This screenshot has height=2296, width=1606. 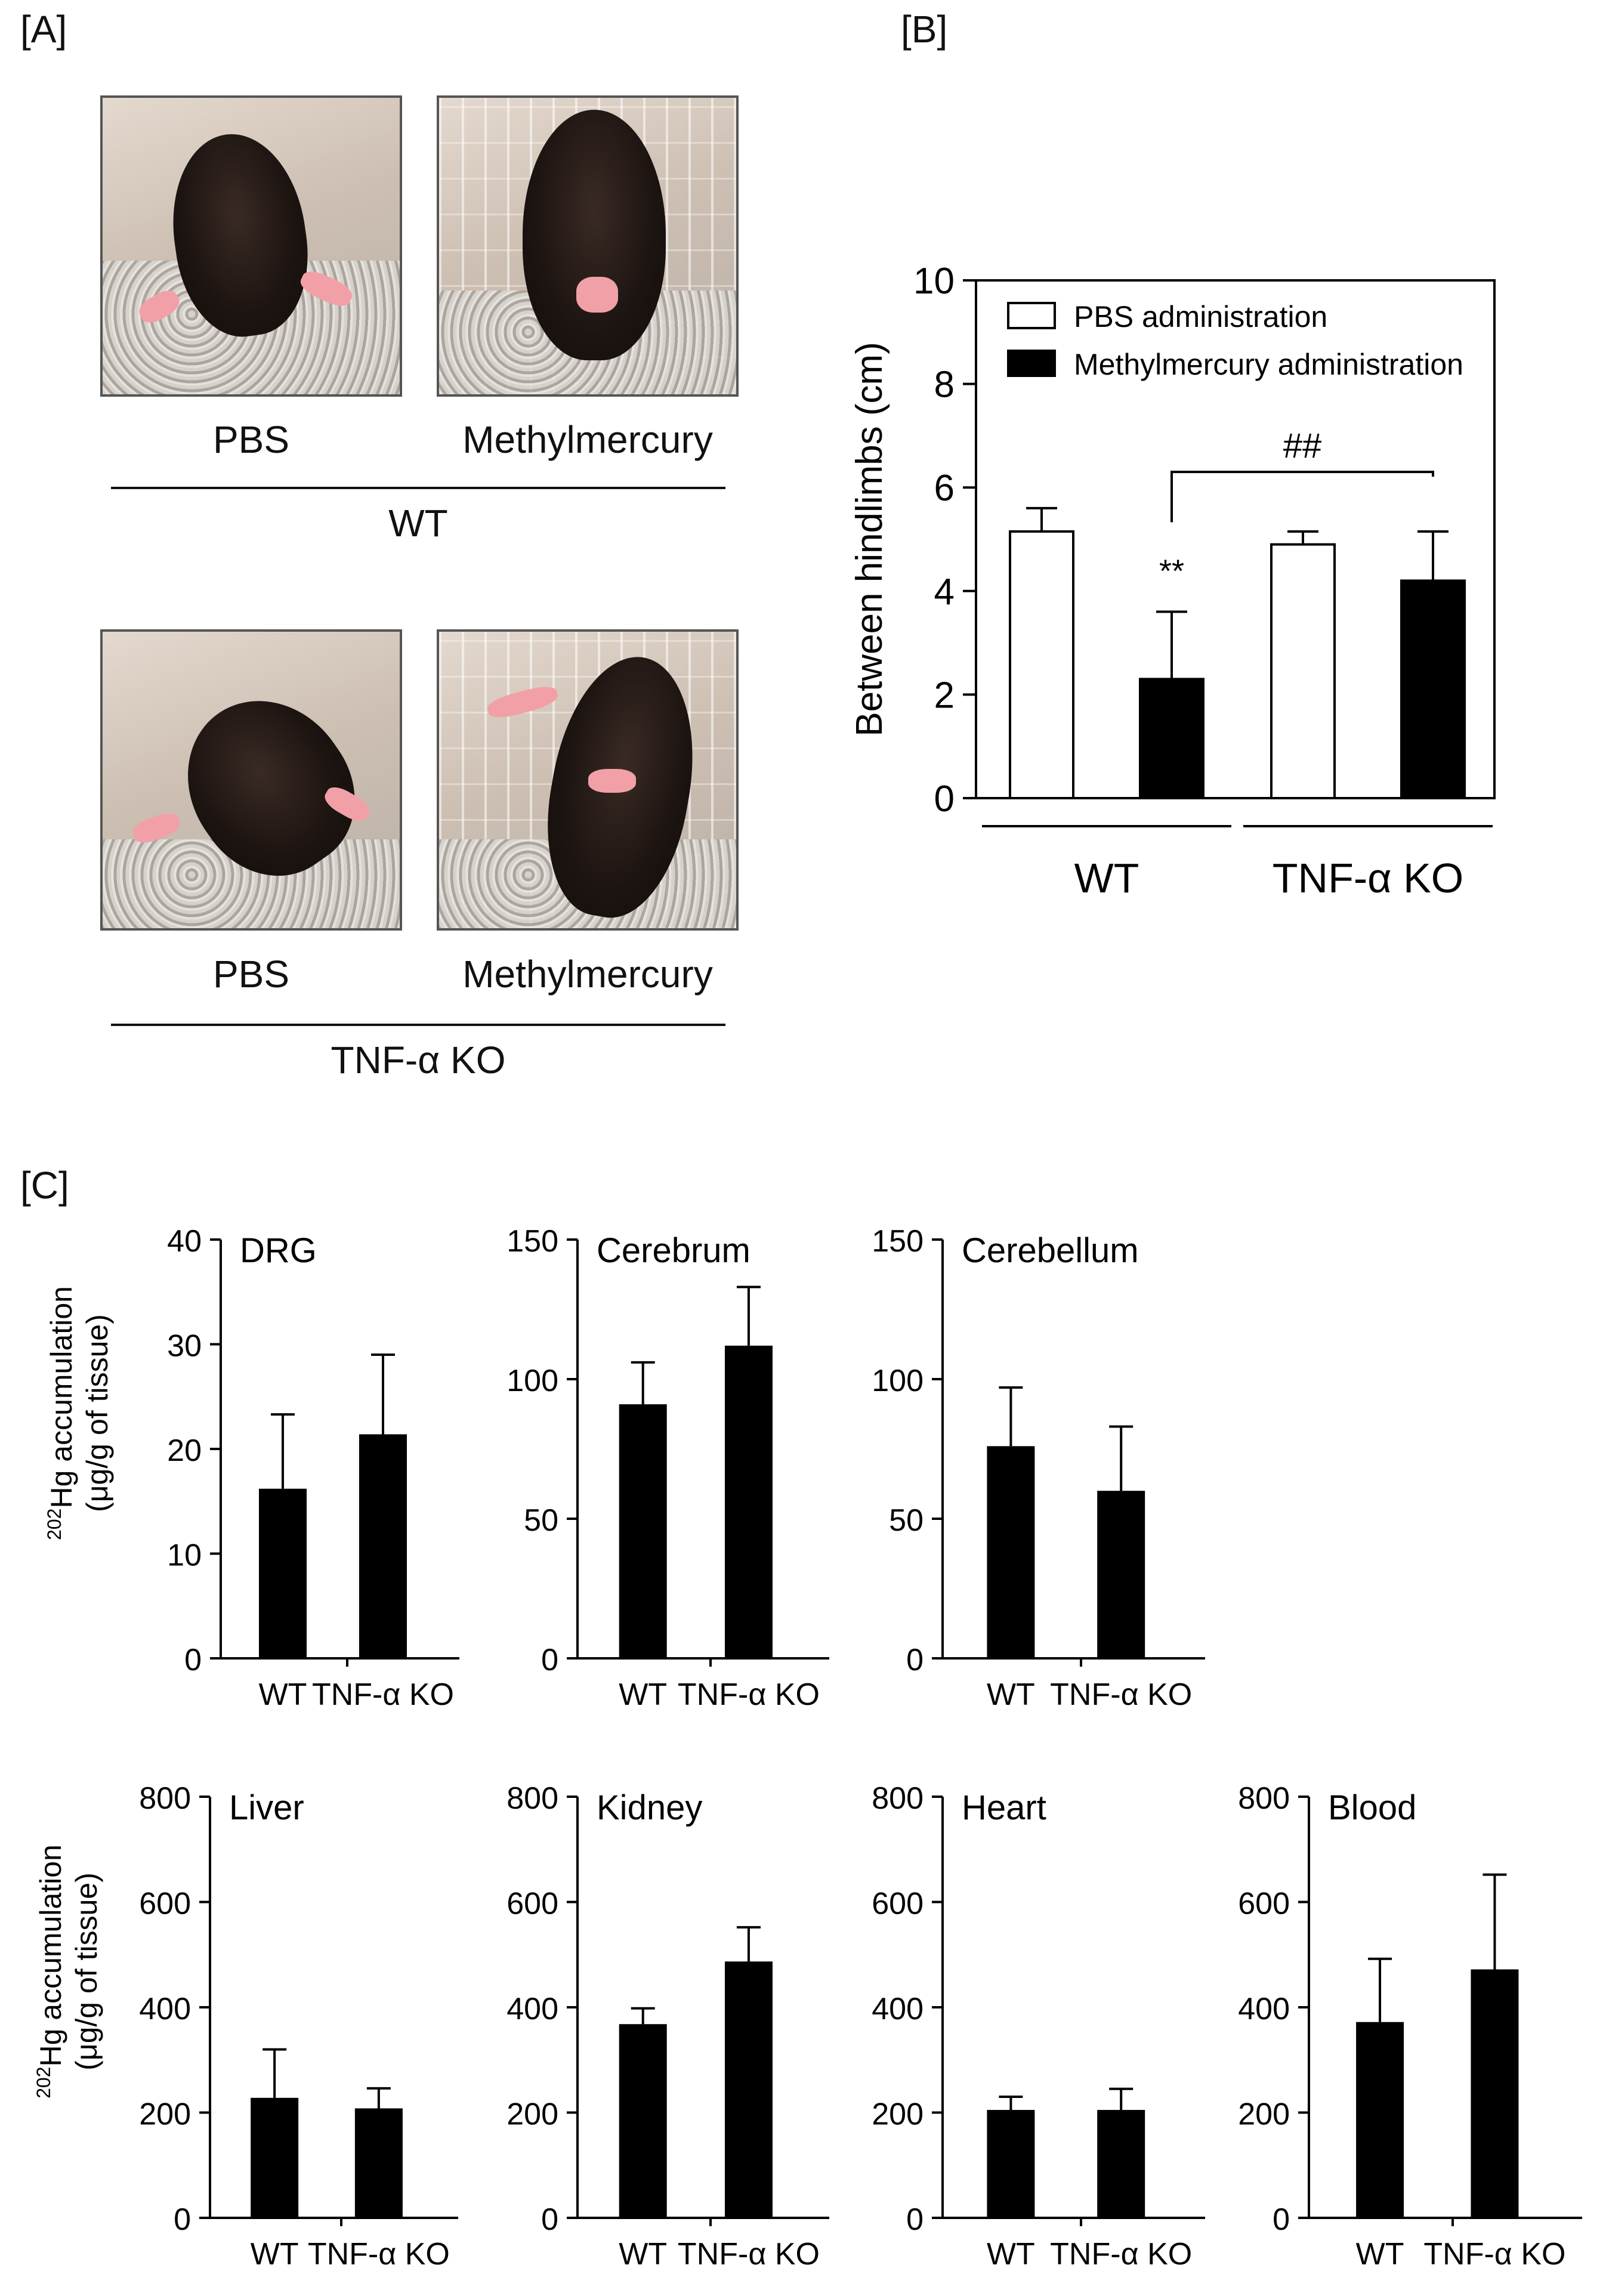 I want to click on c-liver-ytick-label-2: 400, so click(x=165, y=2009).